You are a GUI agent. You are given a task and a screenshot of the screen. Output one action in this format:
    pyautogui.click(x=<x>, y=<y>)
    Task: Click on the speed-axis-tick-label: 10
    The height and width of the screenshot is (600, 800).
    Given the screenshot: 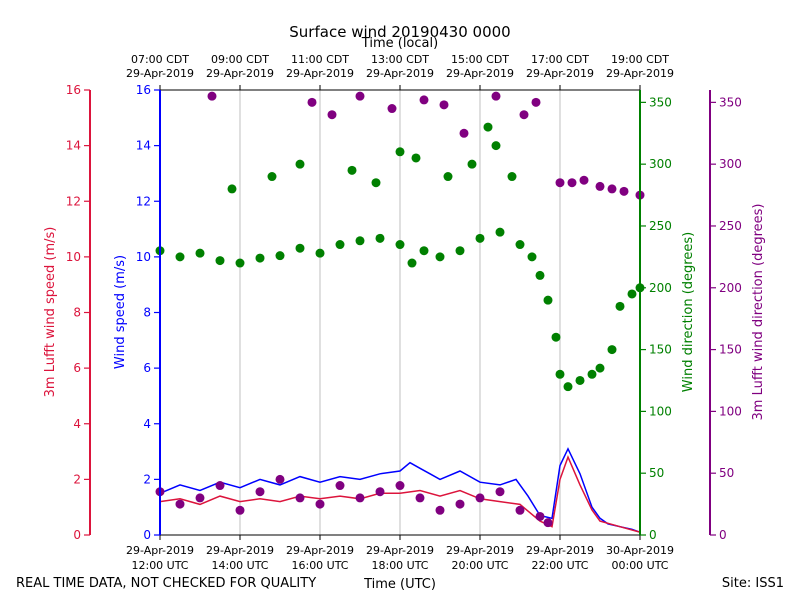 What is the action you would take?
    pyautogui.click(x=143, y=257)
    